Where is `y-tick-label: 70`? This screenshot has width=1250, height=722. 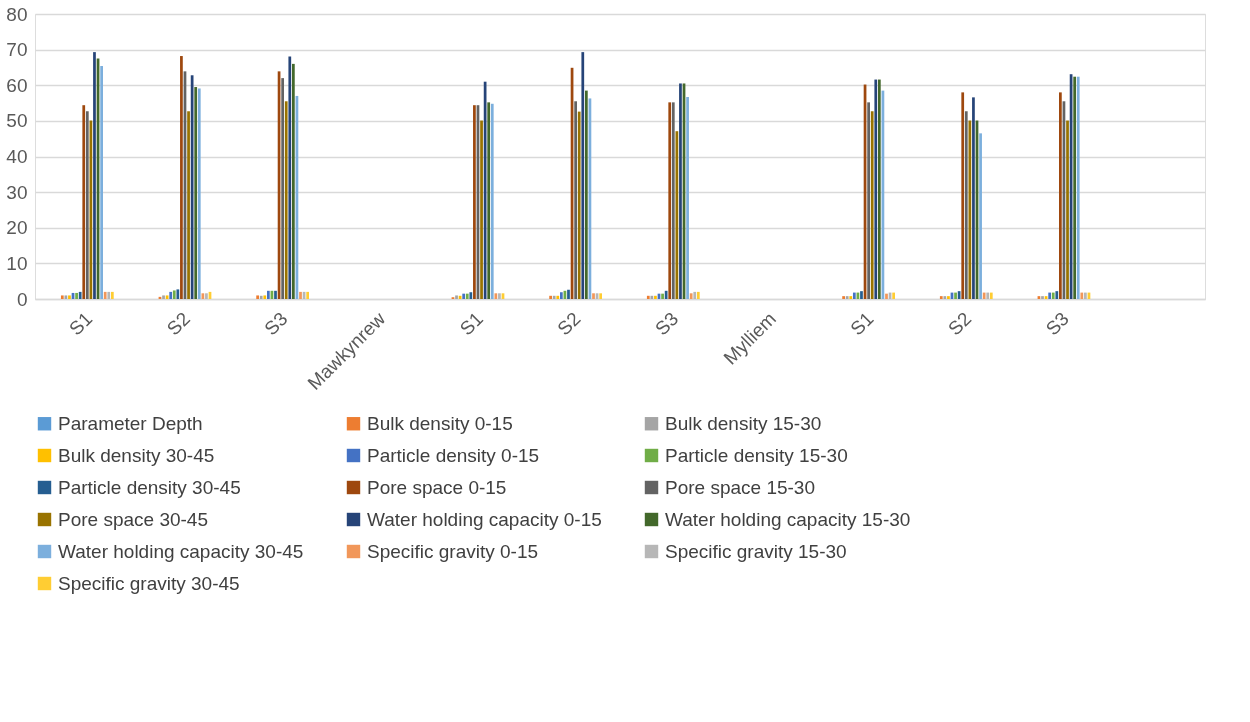 y-tick-label: 70 is located at coordinates (17, 50).